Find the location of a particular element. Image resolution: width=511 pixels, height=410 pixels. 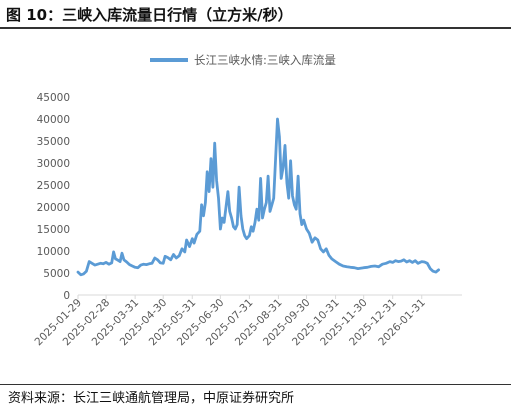

y-tick-label: 40000 is located at coordinates (53, 120).